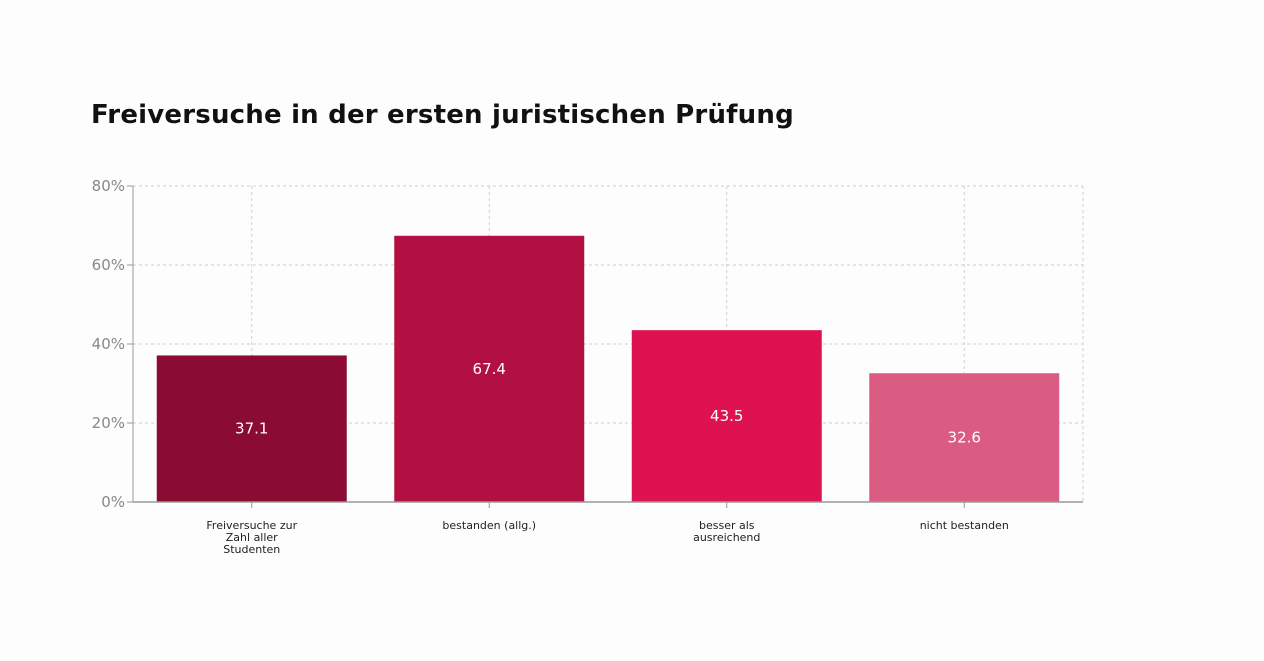 The image size is (1264, 661). What do you see at coordinates (113, 502) in the screenshot?
I see `y-tick-label: 0%` at bounding box center [113, 502].